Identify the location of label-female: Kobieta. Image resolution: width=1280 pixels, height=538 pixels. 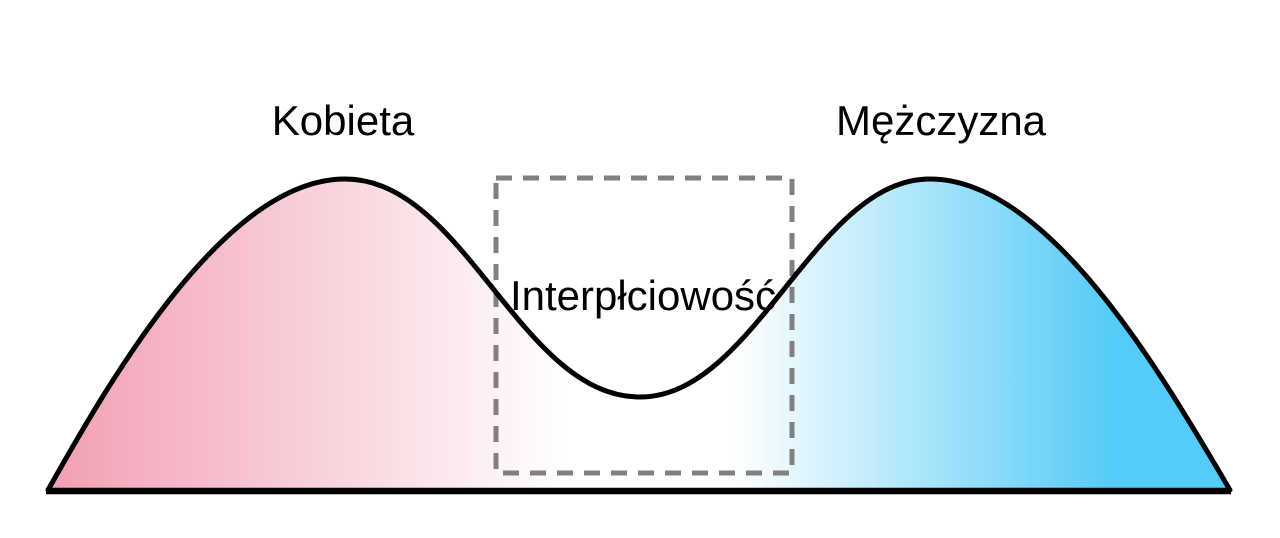
(343, 120).